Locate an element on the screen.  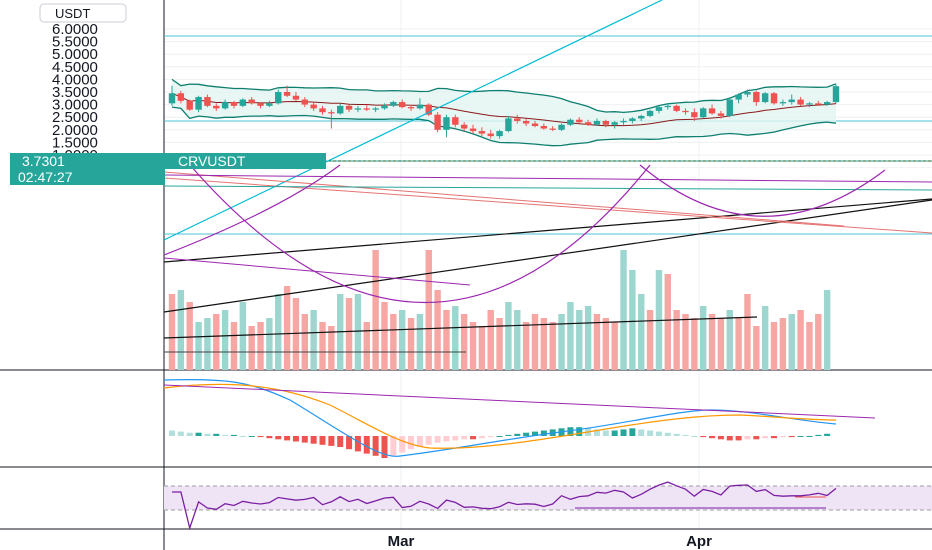
price-axis-label: 2.5000 is located at coordinates (75, 117).